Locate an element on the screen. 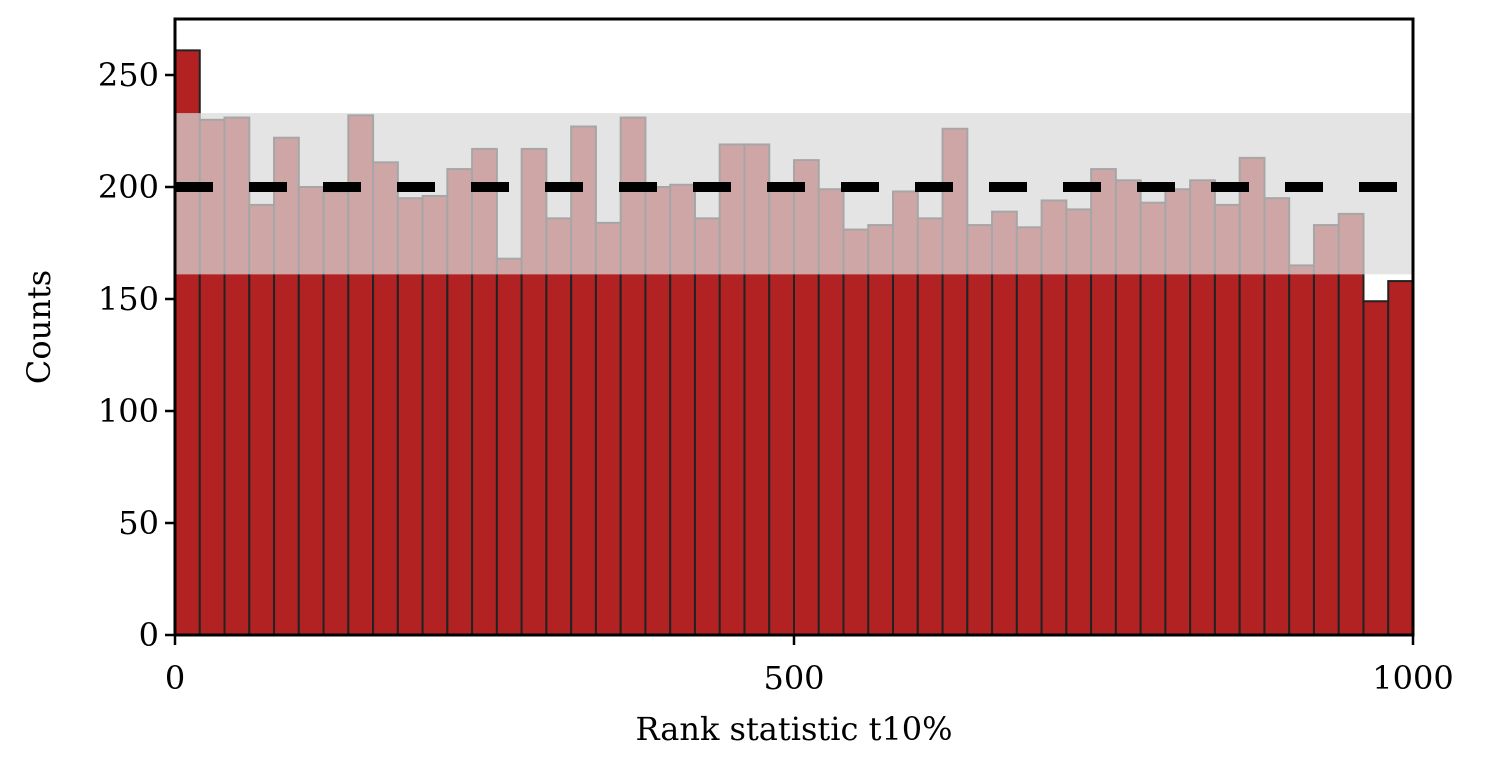  y-tick-label: 100 is located at coordinates (128, 411).